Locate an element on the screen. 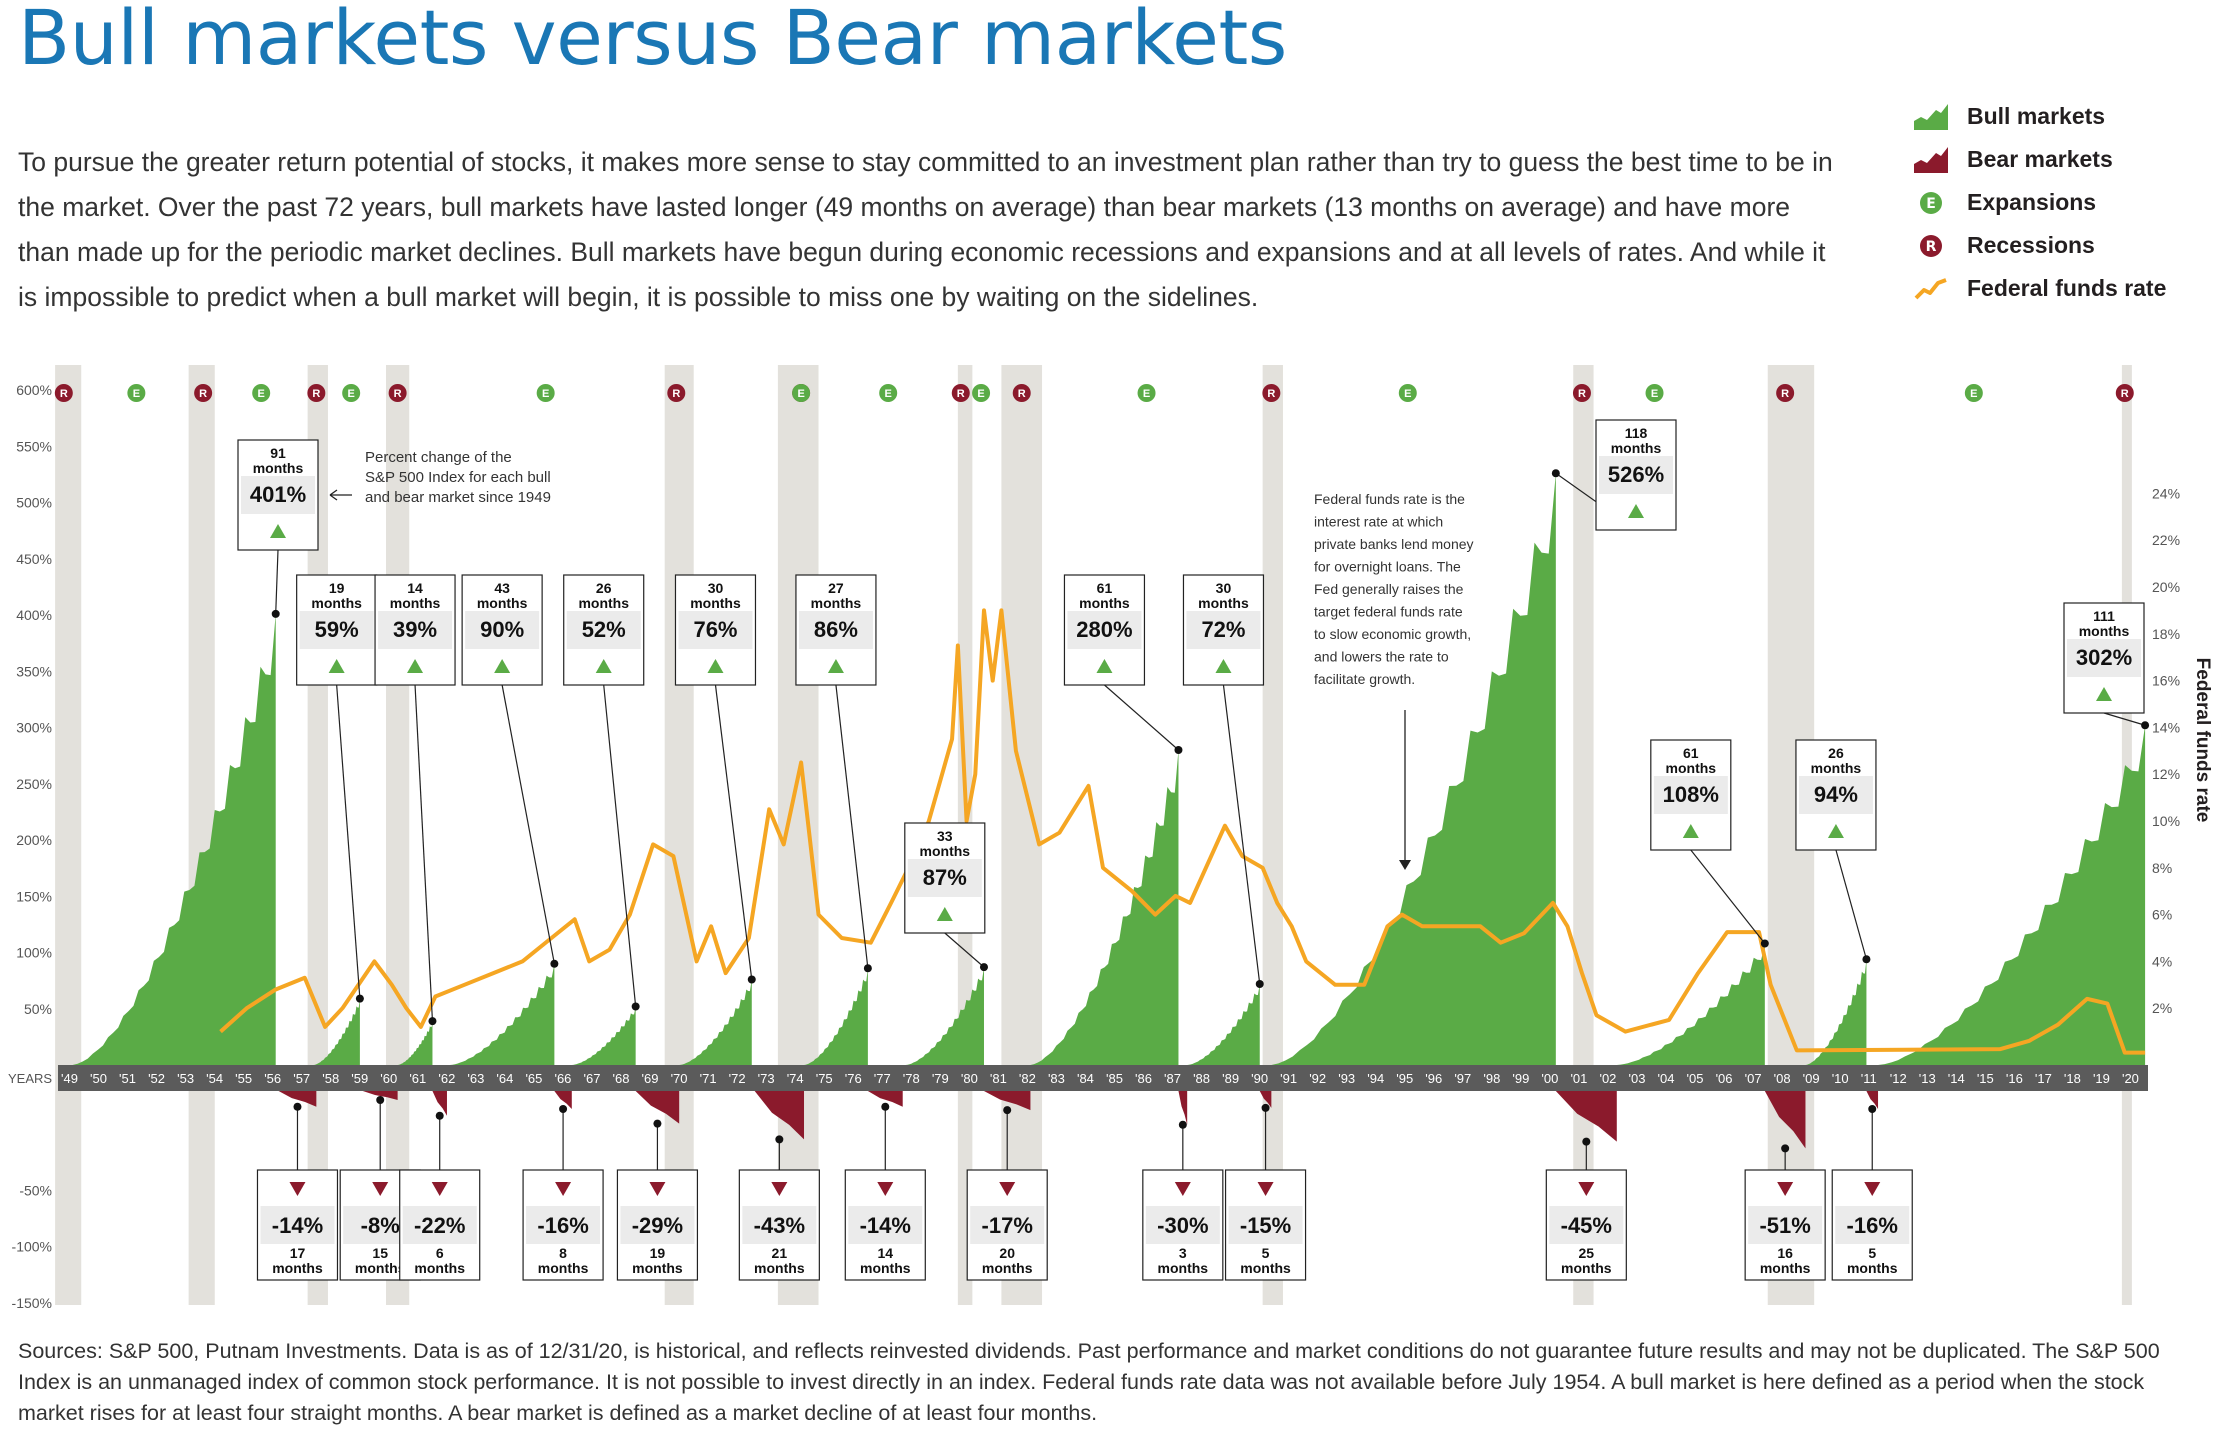  year-tick: '14 is located at coordinates (1956, 1078).